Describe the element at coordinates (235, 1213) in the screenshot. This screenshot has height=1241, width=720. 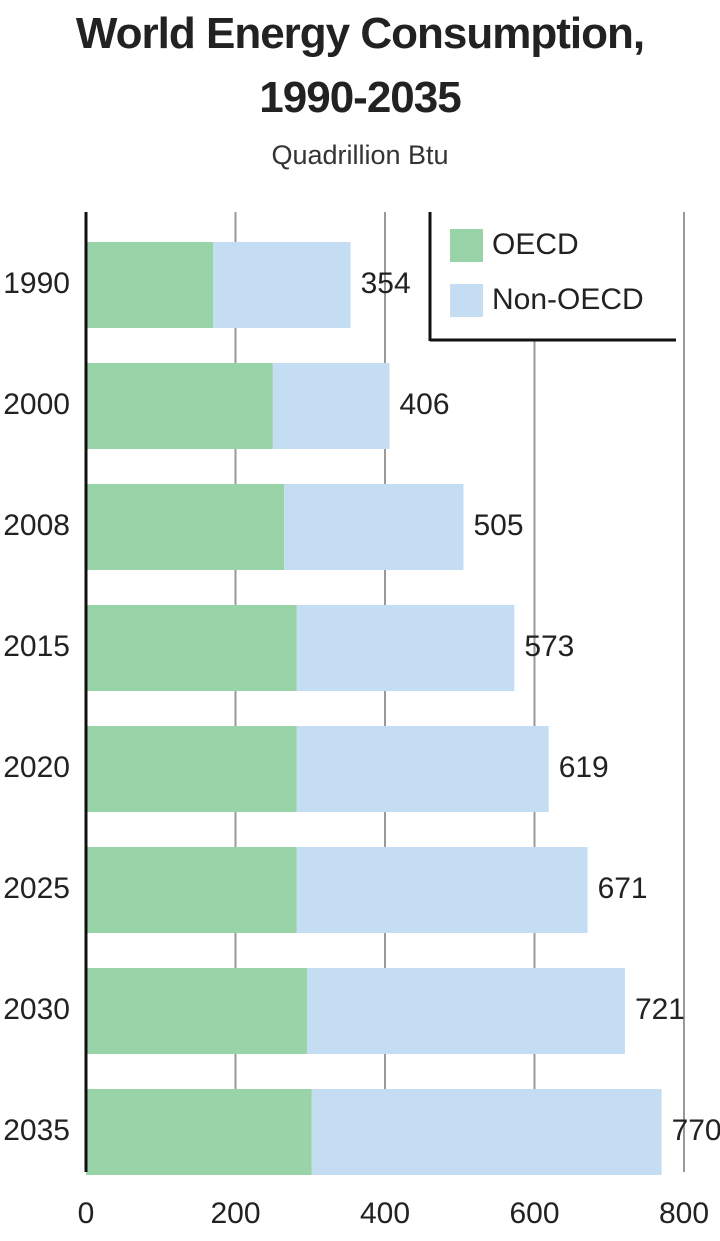
I see `x-tick-label: 200` at that location.